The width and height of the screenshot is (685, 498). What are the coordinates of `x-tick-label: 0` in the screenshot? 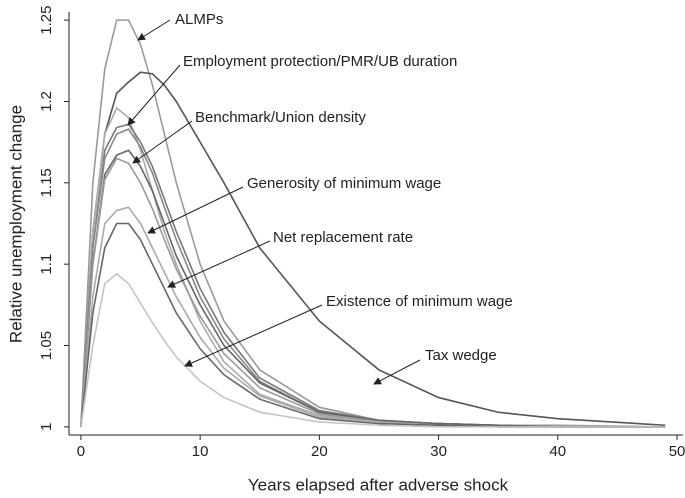 It's located at (81, 451).